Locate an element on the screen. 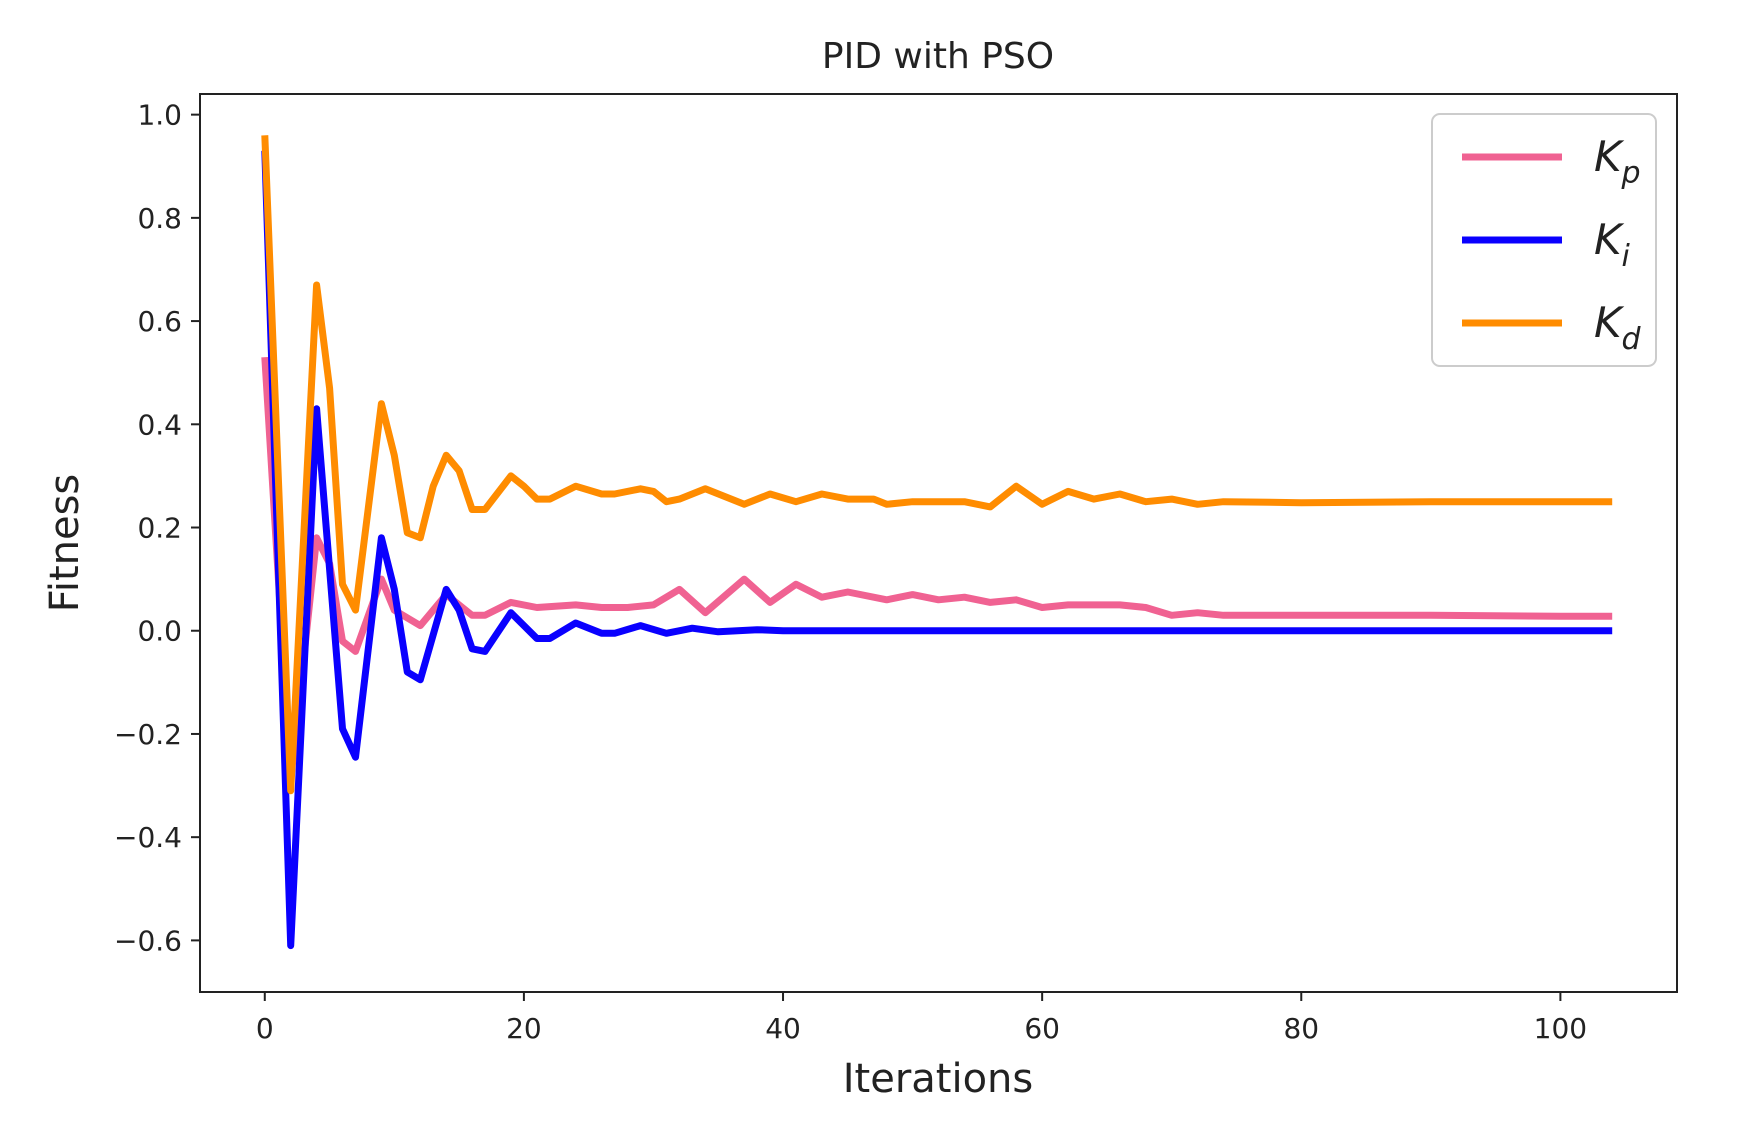 The width and height of the screenshot is (1749, 1132). y-tick-label: 0.8 is located at coordinates (159, 218).